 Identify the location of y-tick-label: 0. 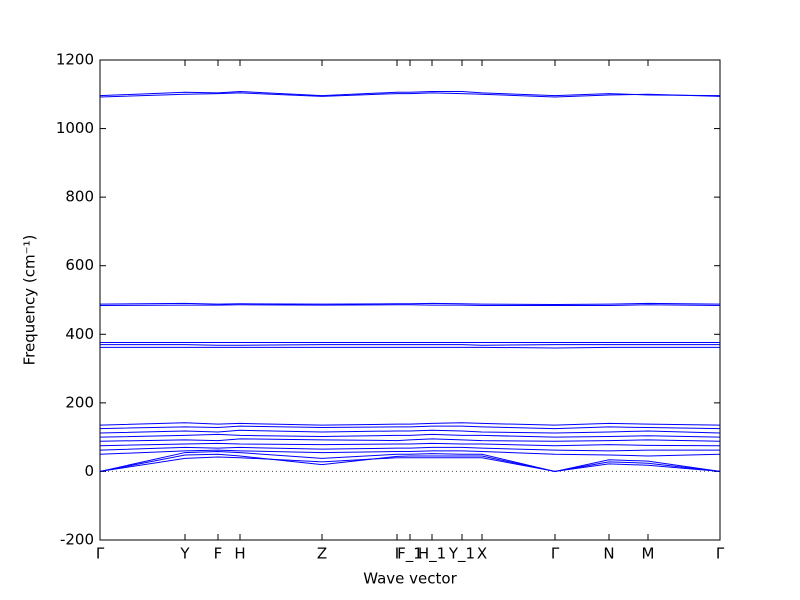
(89, 471).